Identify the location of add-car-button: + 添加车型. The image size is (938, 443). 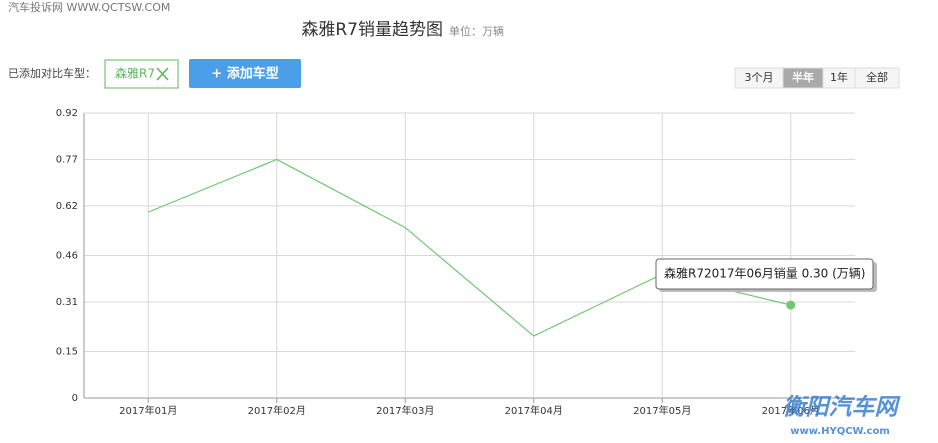
(245, 73).